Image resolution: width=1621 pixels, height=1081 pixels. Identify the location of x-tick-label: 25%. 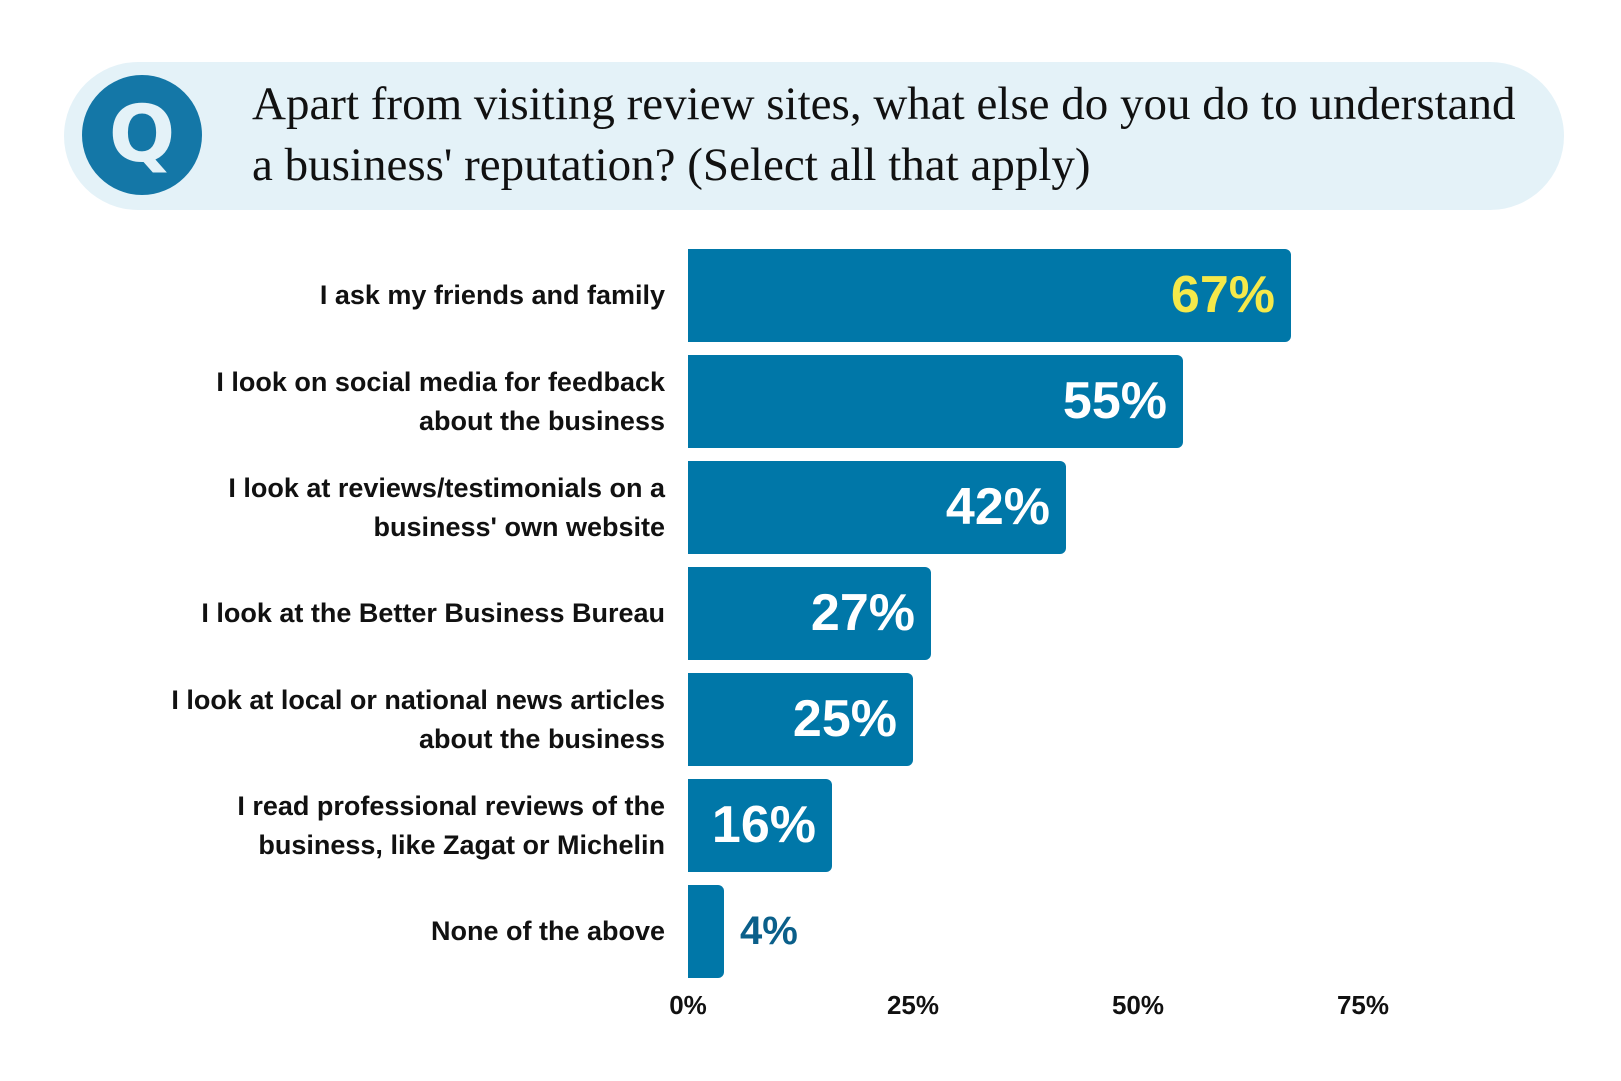
(913, 1005).